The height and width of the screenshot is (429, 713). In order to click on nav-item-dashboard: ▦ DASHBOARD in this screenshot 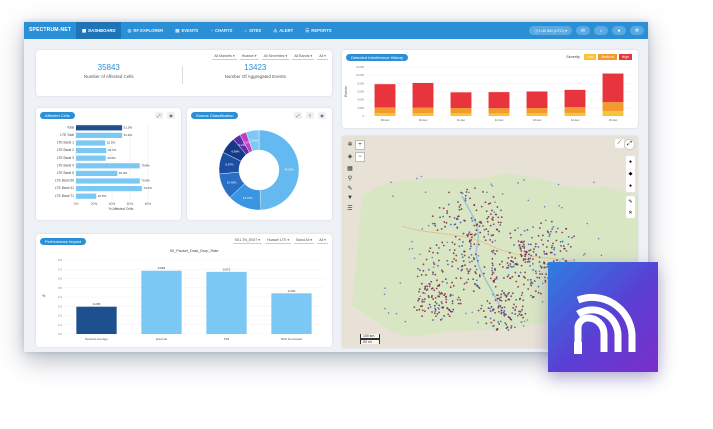, I will do `click(98, 30)`.